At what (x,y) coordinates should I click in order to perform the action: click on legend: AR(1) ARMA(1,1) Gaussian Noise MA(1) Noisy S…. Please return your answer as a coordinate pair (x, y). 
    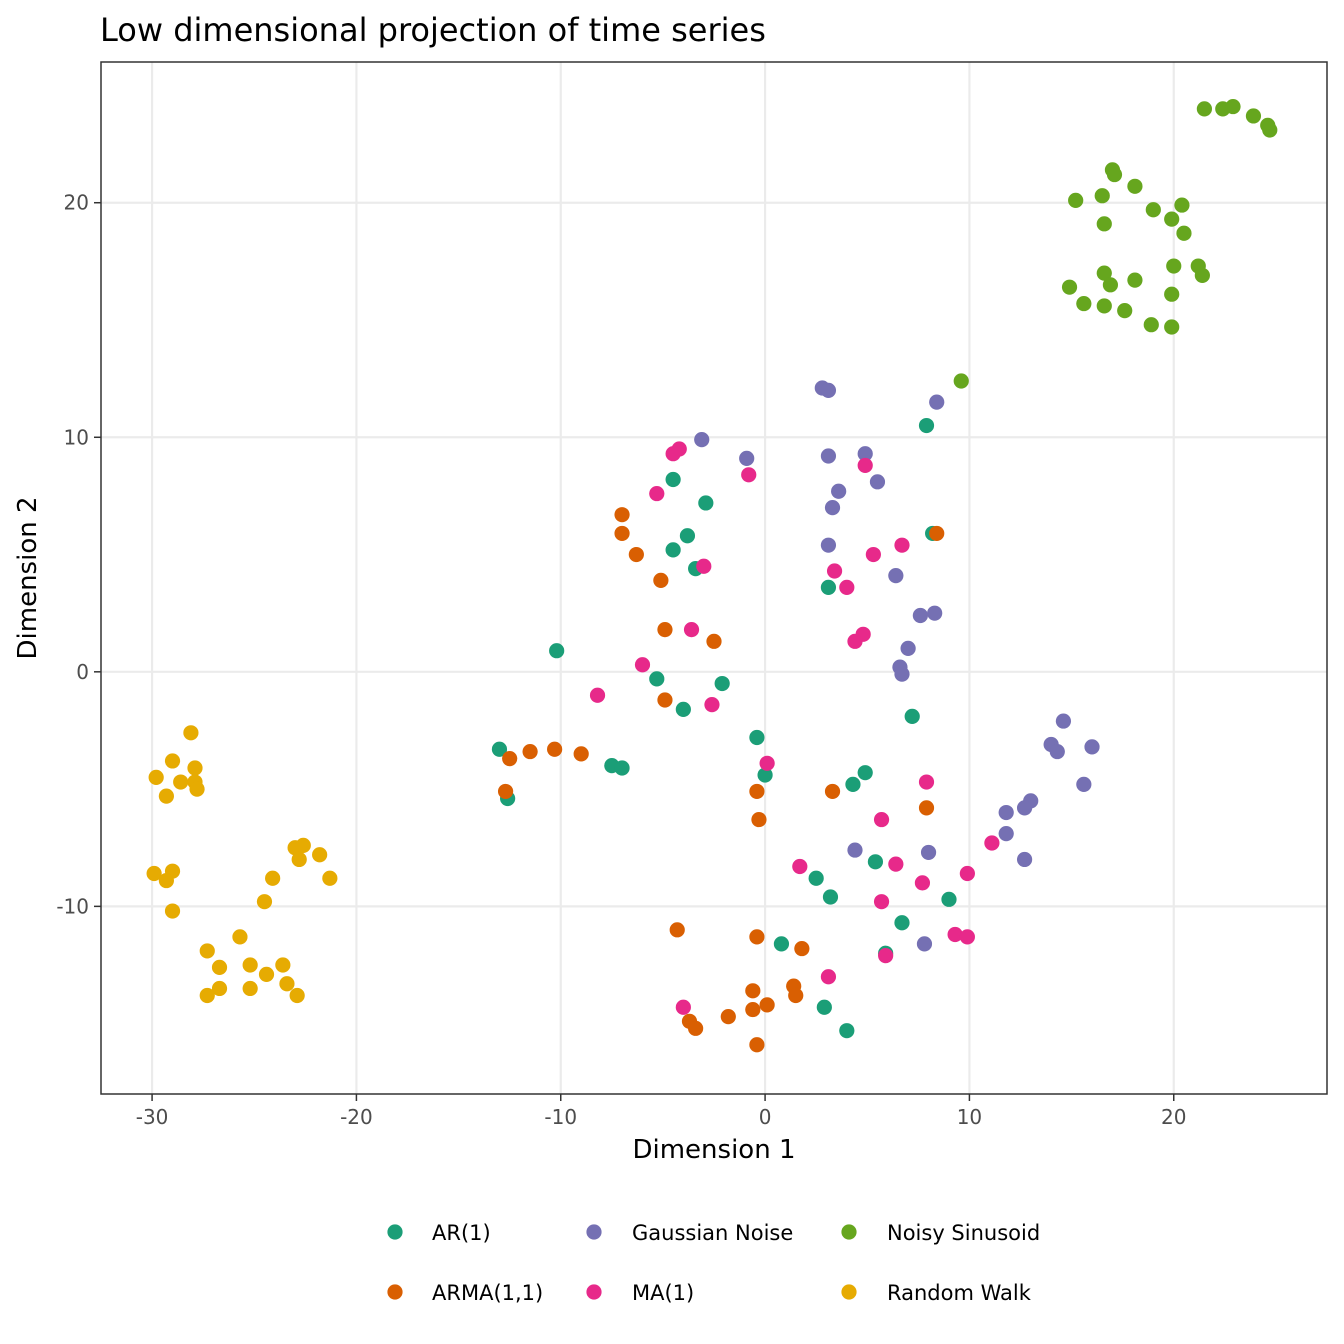
    Looking at the image, I should click on (713, 1263).